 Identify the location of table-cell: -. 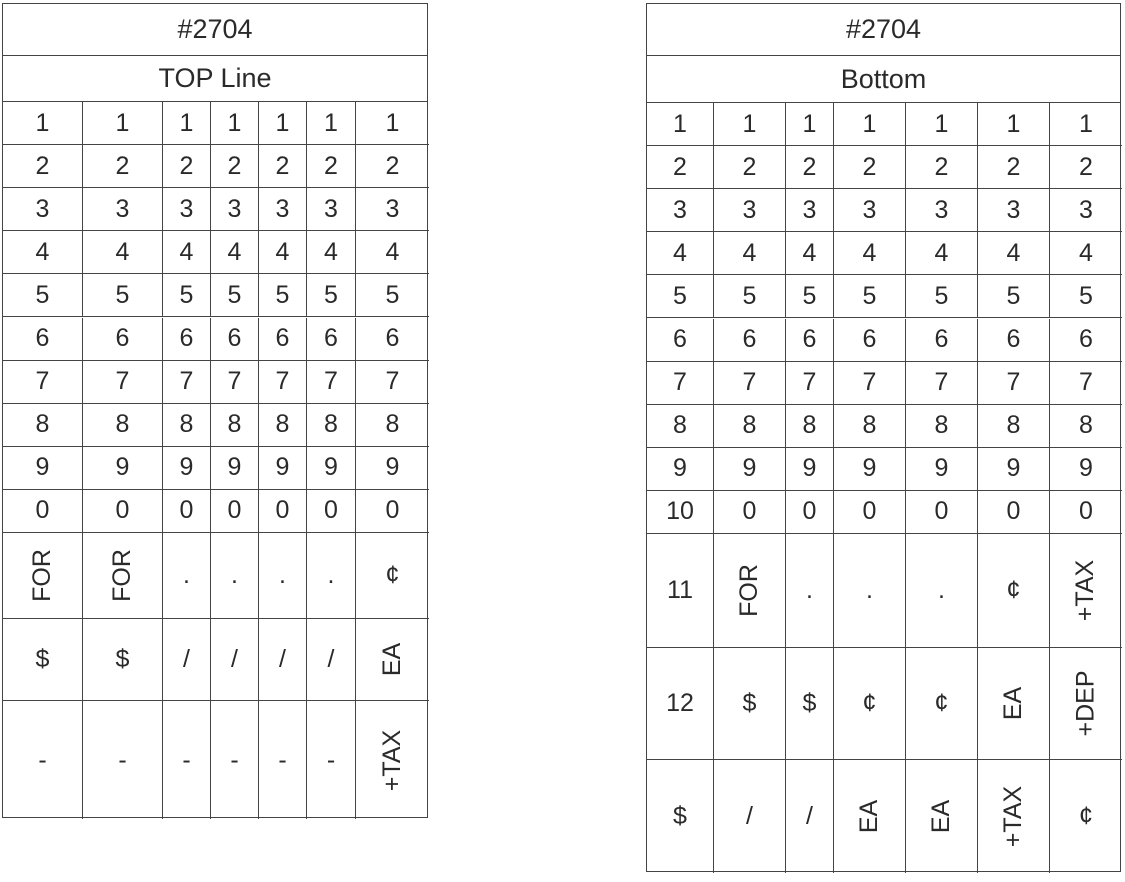
(331, 760).